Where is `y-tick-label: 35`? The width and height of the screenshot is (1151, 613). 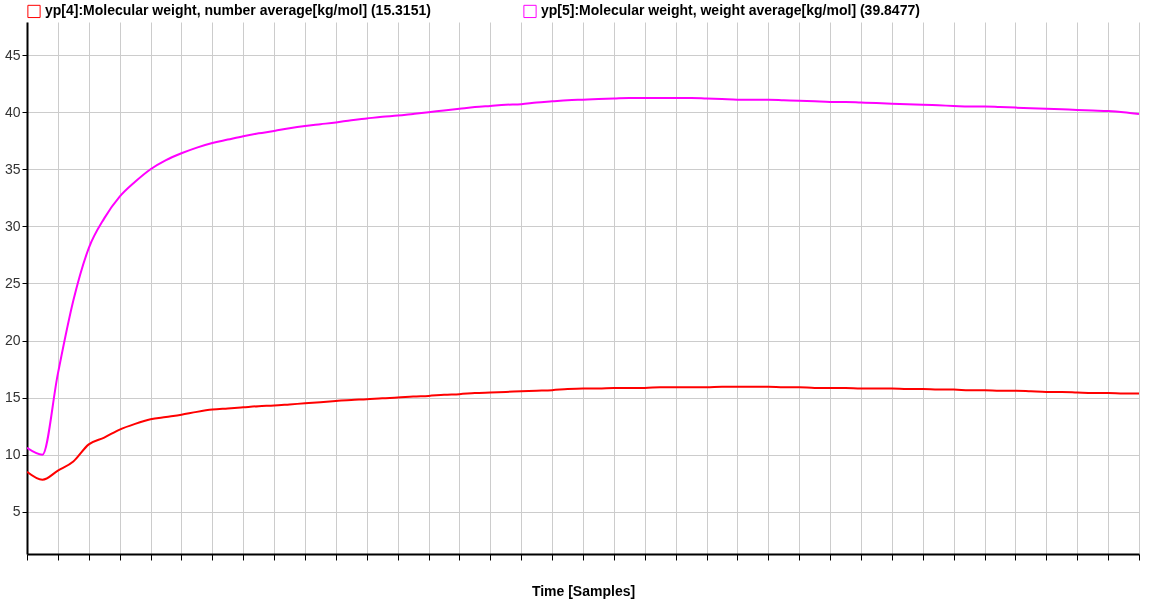 y-tick-label: 35 is located at coordinates (12, 168).